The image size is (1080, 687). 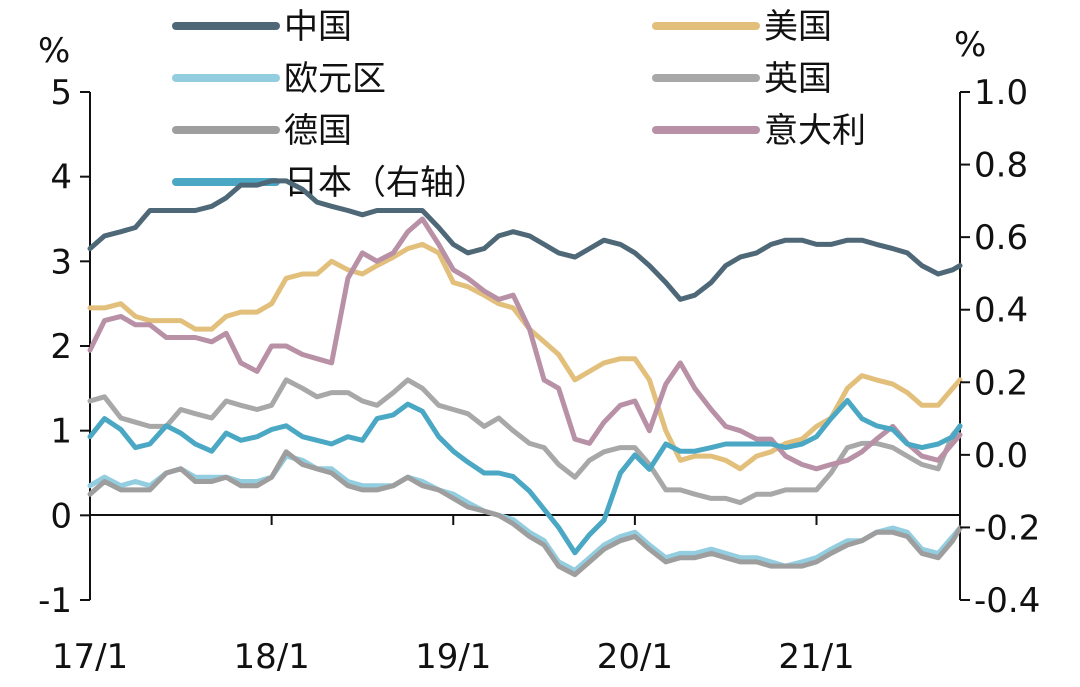 What do you see at coordinates (61, 432) in the screenshot?
I see `left-tick-label: 1` at bounding box center [61, 432].